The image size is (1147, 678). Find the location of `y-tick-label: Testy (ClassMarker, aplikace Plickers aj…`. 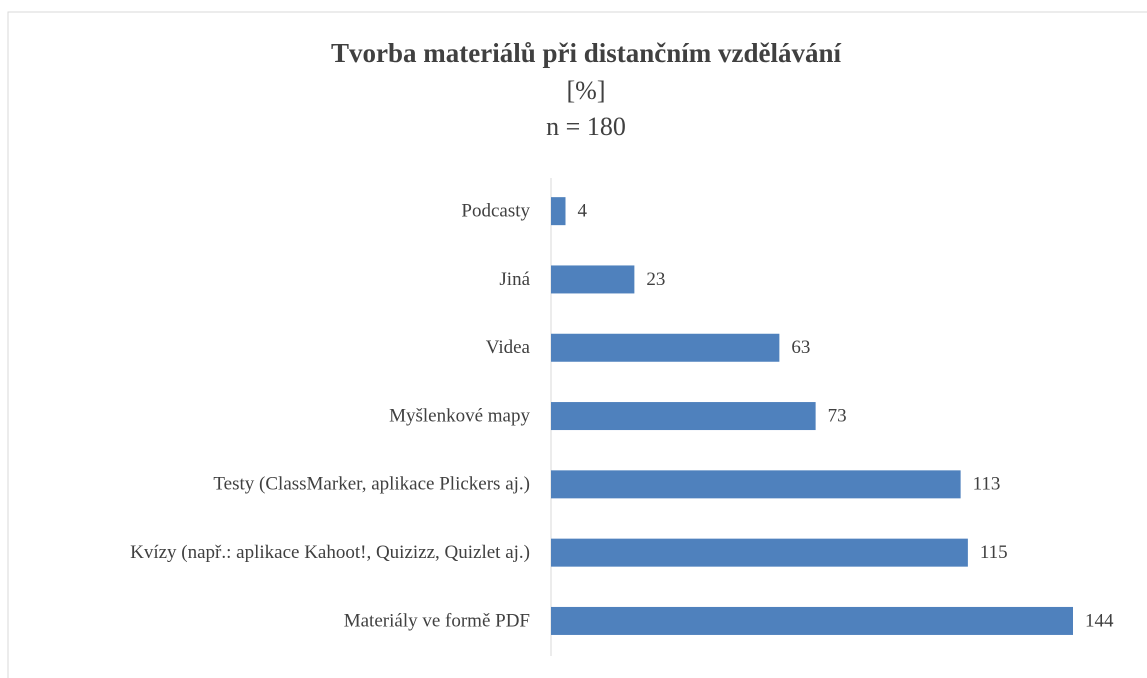

y-tick-label: Testy (ClassMarker, aplikace Plickers aj… is located at coordinates (371, 484).